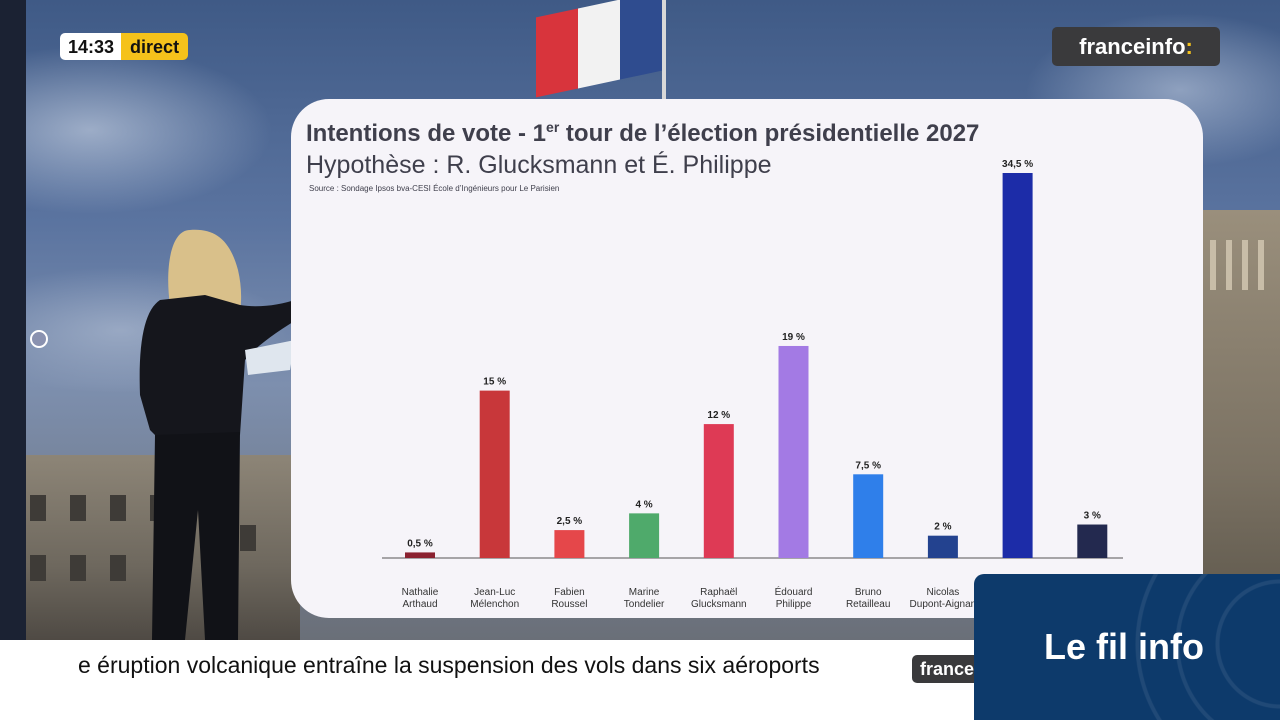 The width and height of the screenshot is (1280, 720). What do you see at coordinates (599, 49) in the screenshot?
I see `french-flag` at bounding box center [599, 49].